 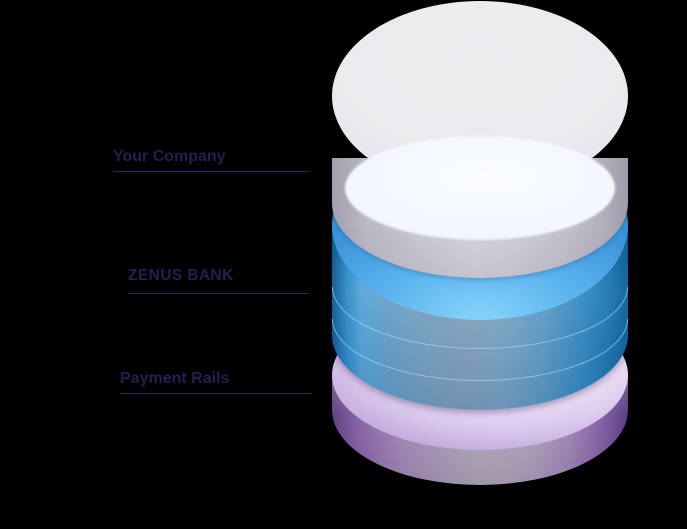 I want to click on label-zenus-bank-text: ZENUS BANK, so click(x=181, y=275).